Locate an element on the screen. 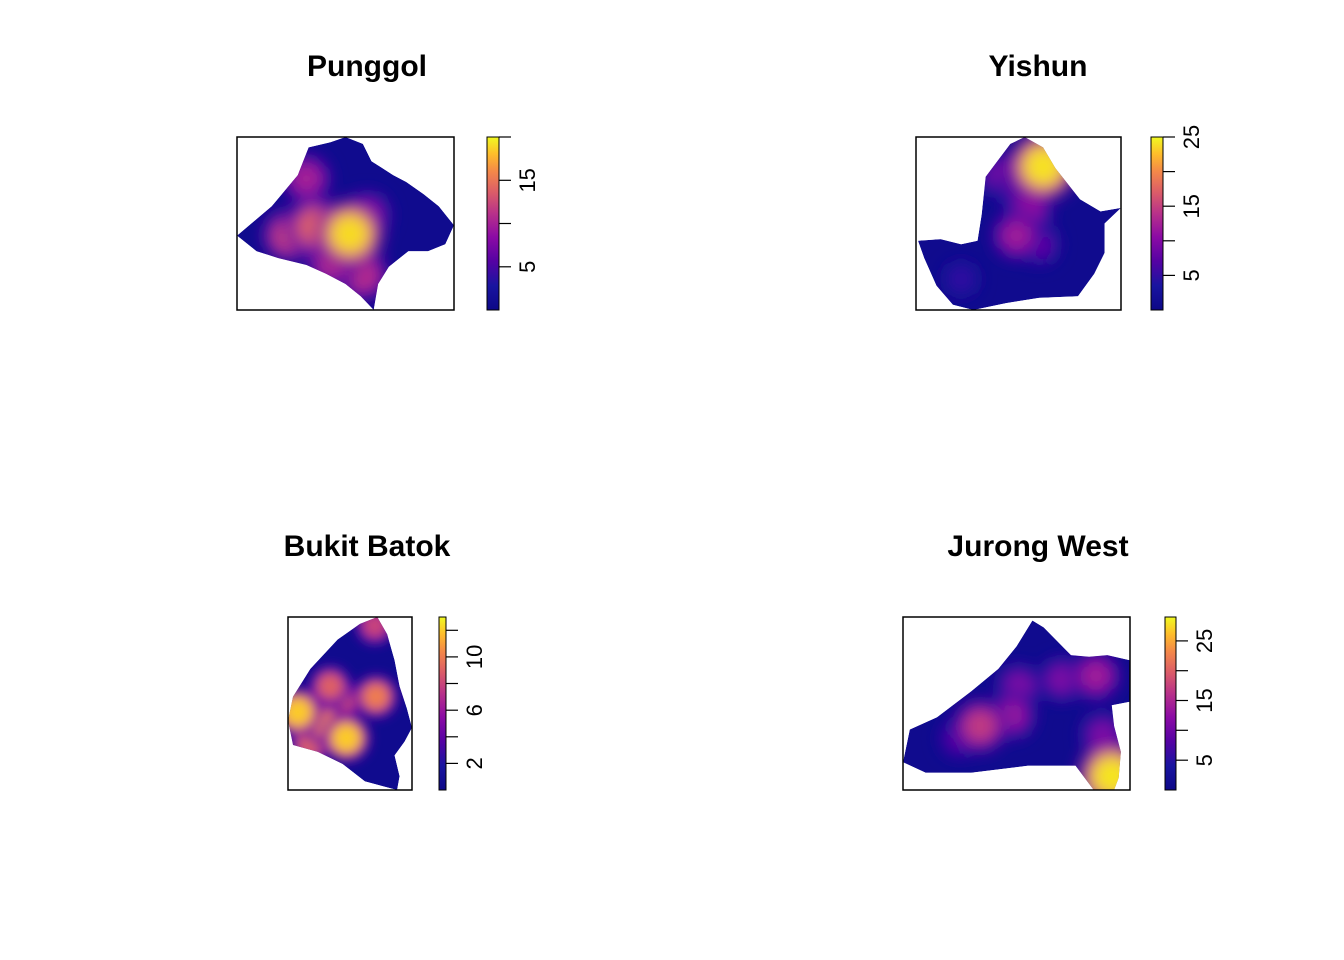  panel-yishun: 5 15 25 is located at coordinates (1059, 218).